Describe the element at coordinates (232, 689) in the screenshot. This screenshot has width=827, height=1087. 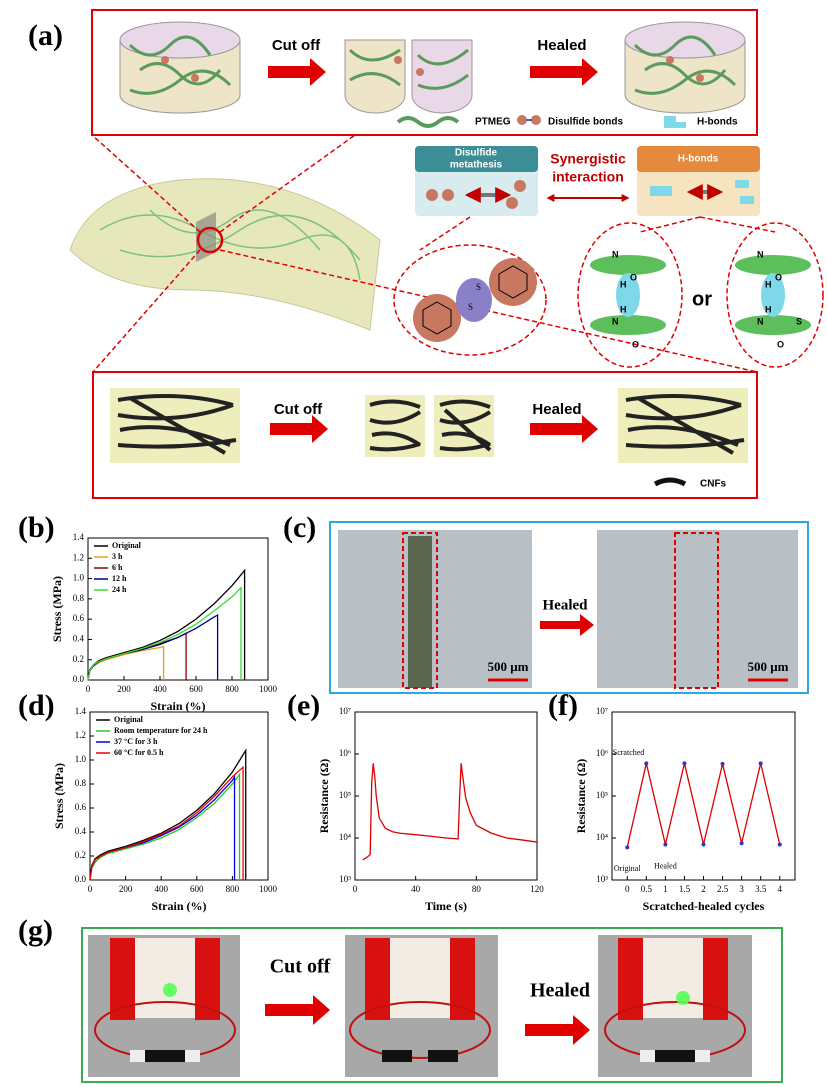
I see `x-tick-label: 800` at that location.